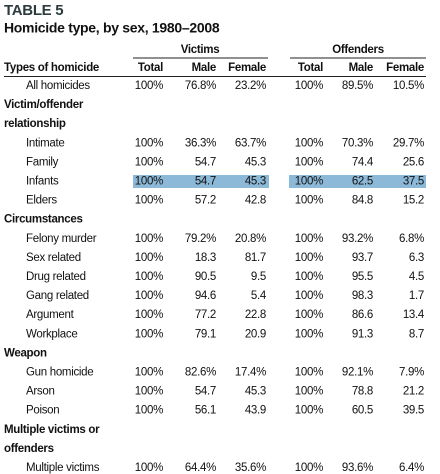  Describe the element at coordinates (25, 353) in the screenshot. I see `section-heading: Weapon` at that location.